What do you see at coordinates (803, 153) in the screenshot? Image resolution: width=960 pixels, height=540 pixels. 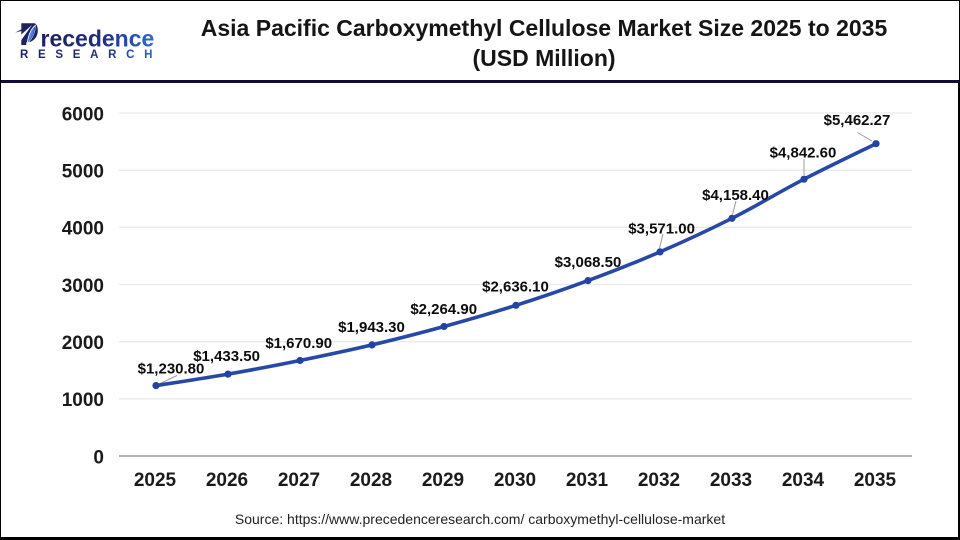 I see `svg-text: $4,842.60` at bounding box center [803, 153].